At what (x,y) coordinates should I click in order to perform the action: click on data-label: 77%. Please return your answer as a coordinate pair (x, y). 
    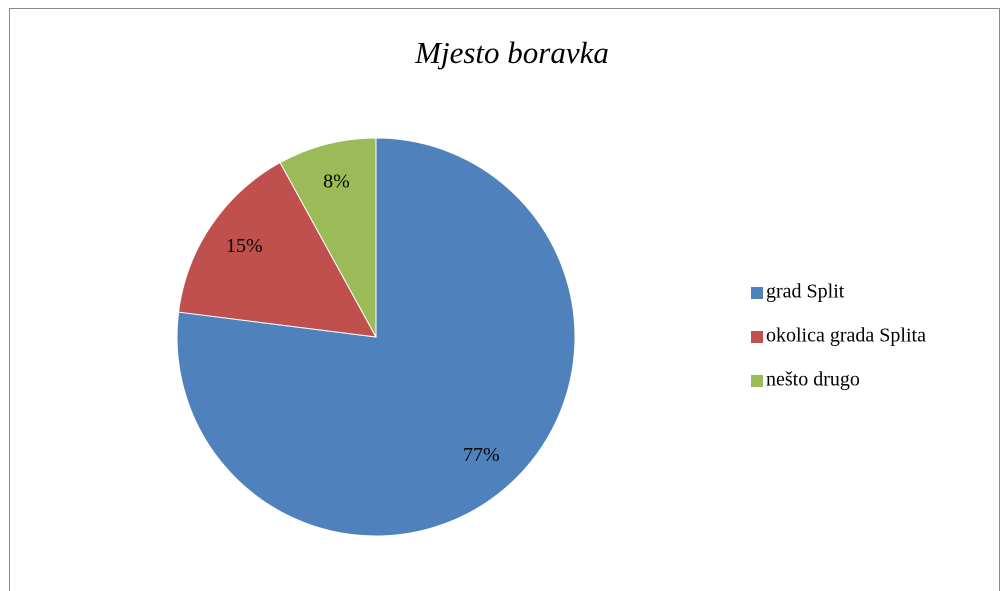
    Looking at the image, I should click on (481, 455).